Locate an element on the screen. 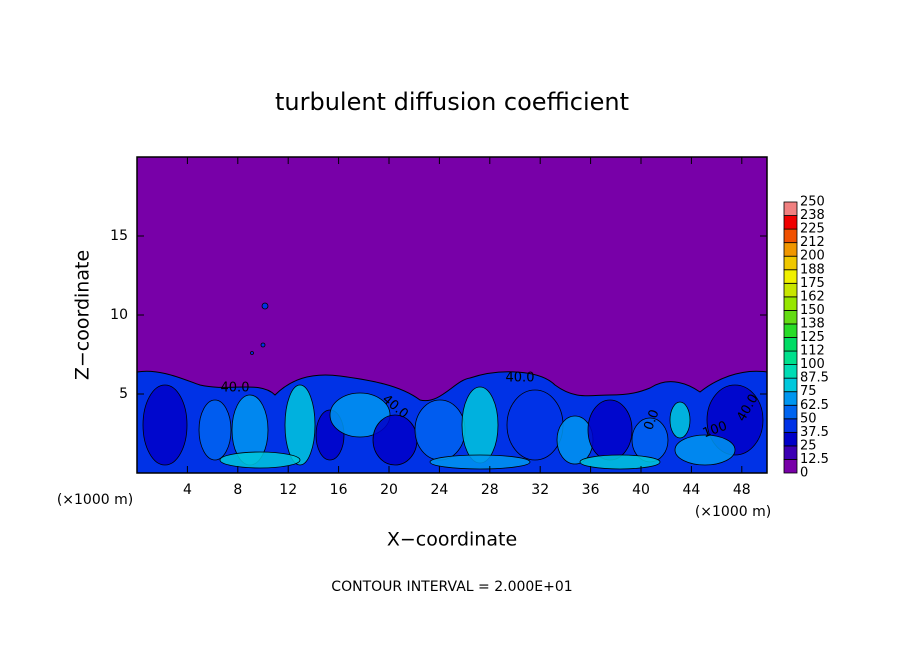 The image size is (904, 658). colorbar-label: 212 is located at coordinates (812, 242).